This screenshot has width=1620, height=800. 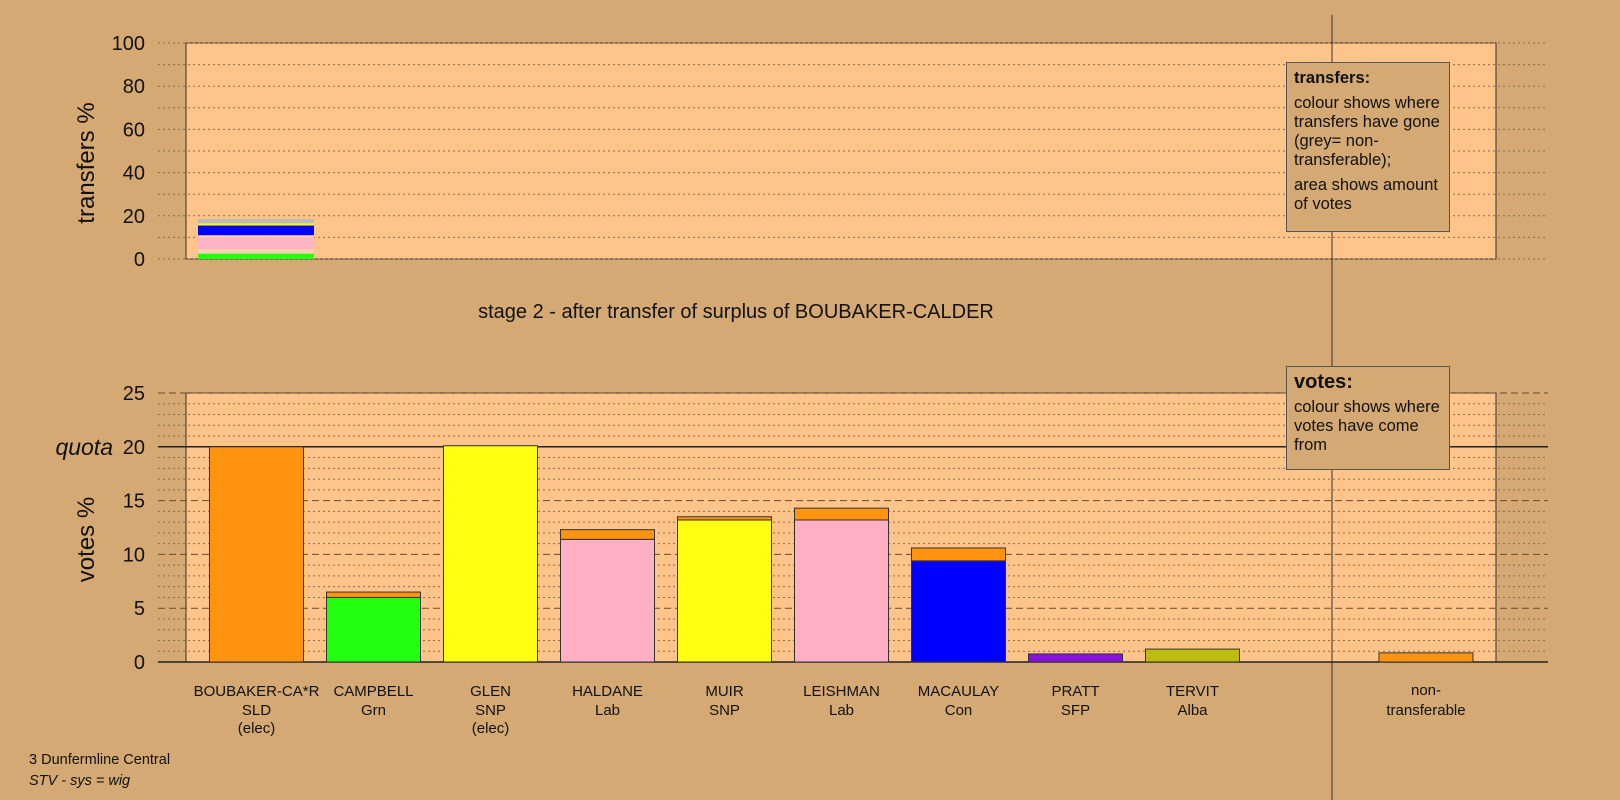 What do you see at coordinates (1332, 78) in the screenshot?
I see `transfers-legend-title: transfers:` at bounding box center [1332, 78].